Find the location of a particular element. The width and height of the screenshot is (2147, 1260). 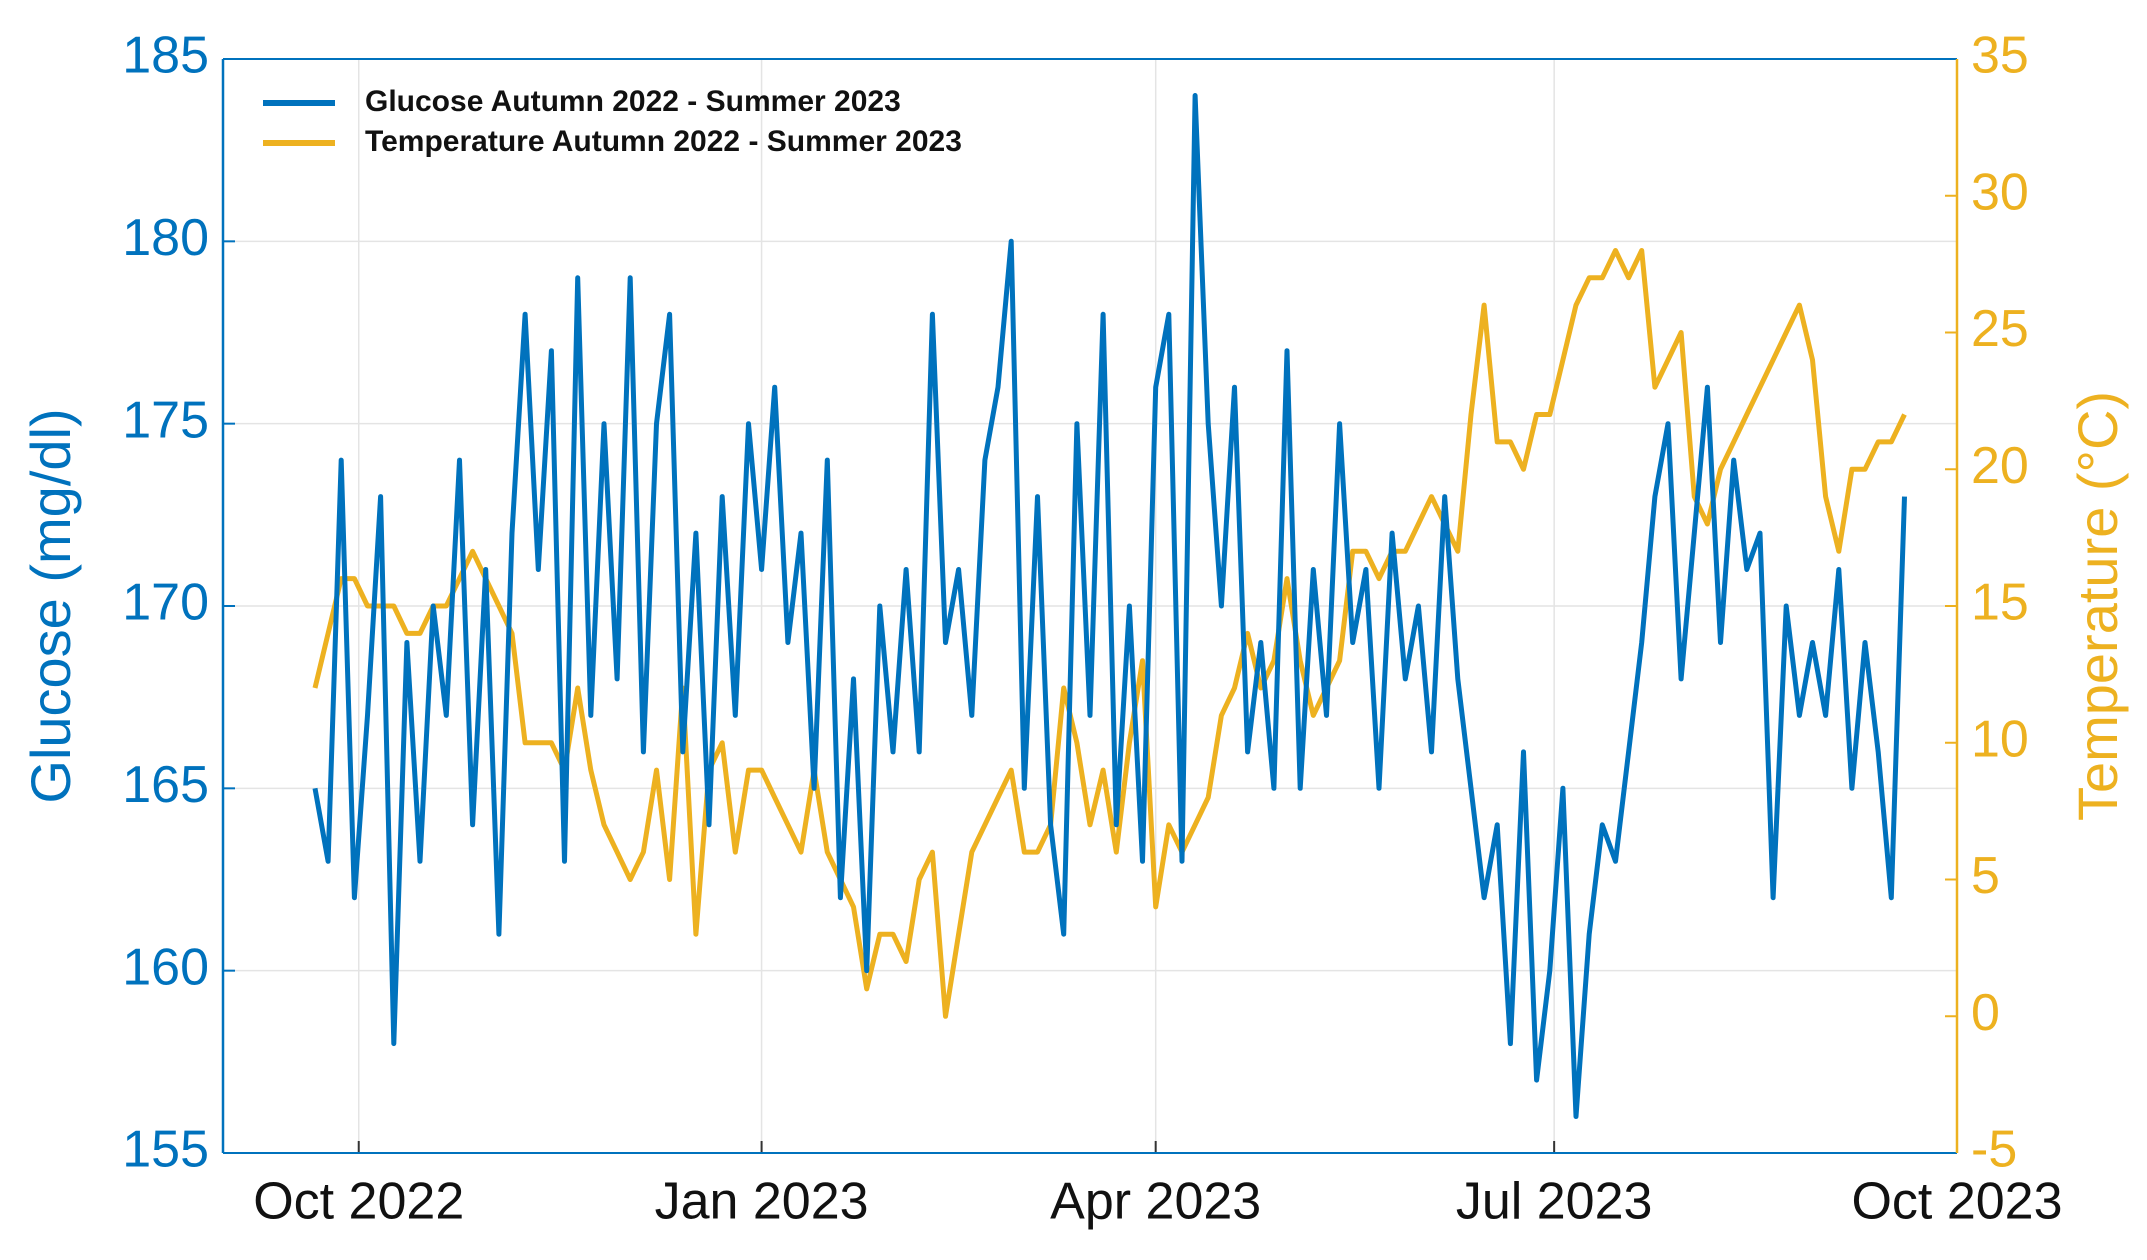

y2-tick-label: 20 is located at coordinates (2000, 466).